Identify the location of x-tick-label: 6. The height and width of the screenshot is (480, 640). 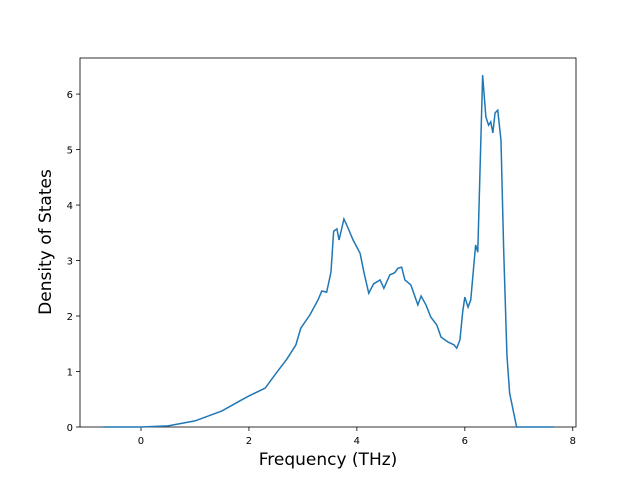
(465, 441).